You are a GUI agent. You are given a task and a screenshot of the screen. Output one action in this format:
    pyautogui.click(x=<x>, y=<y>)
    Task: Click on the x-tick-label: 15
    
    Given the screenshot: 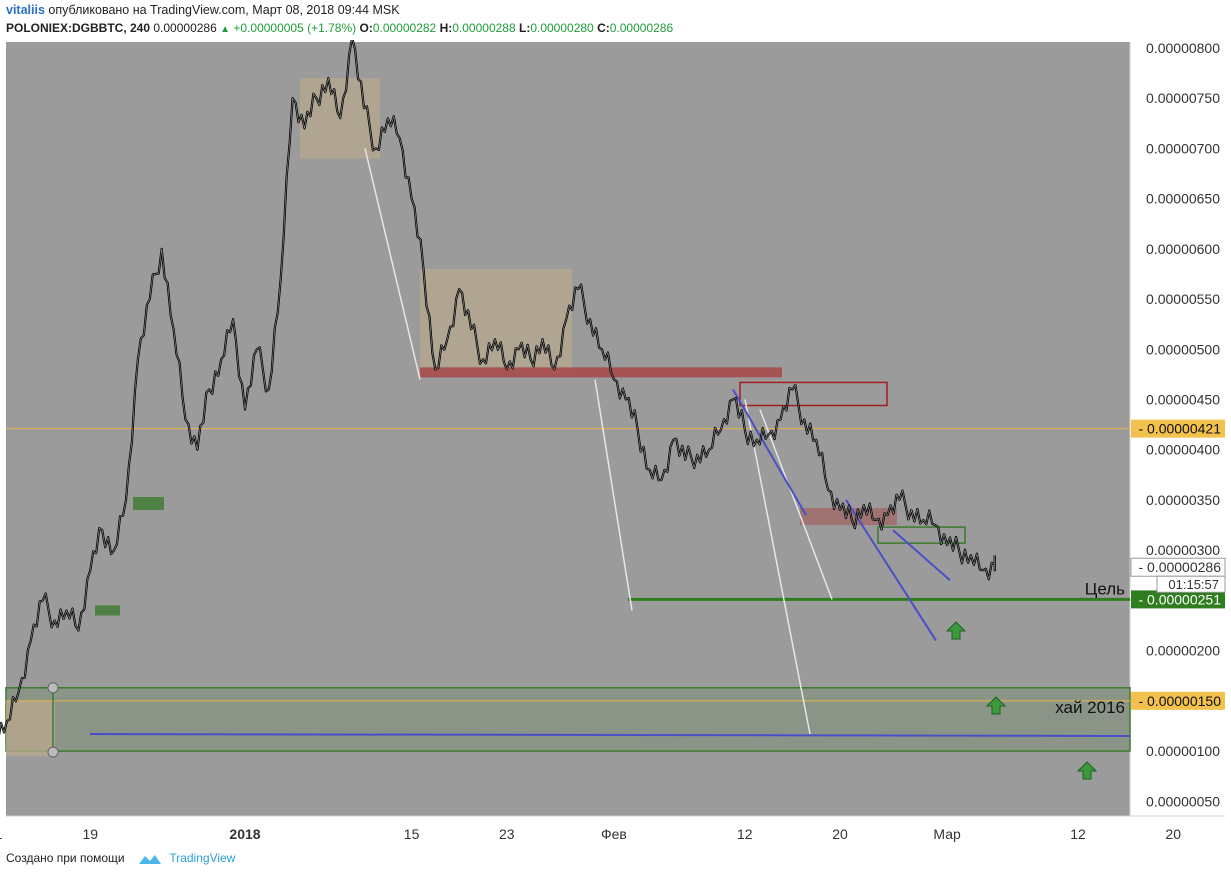 What is the action you would take?
    pyautogui.click(x=412, y=834)
    